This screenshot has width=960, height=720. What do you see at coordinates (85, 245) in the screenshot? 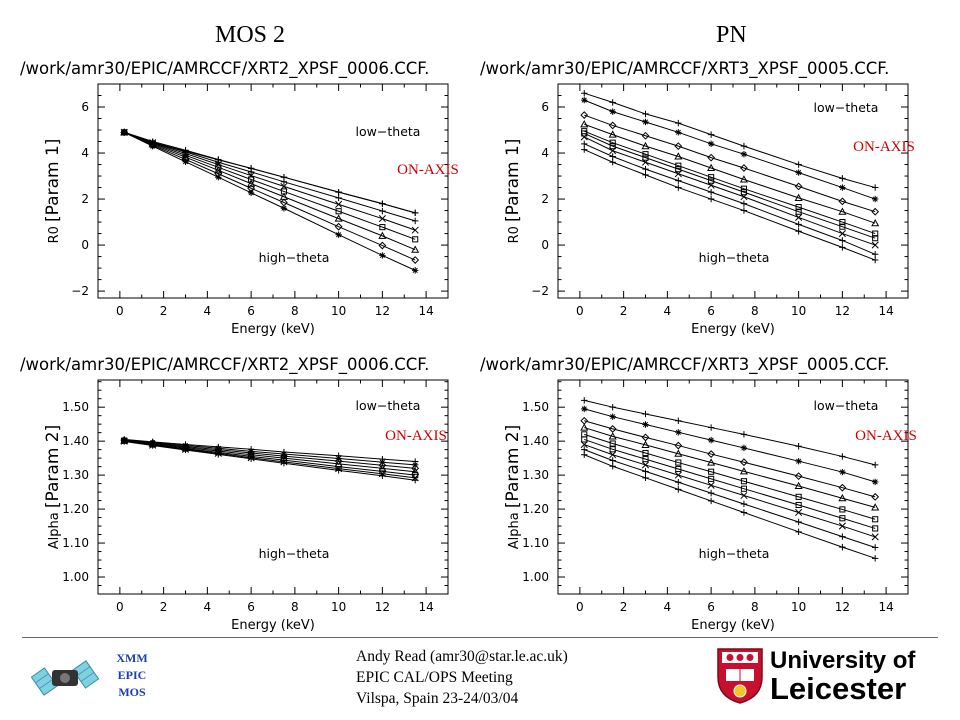
I see `y-tick-label: 0` at bounding box center [85, 245].